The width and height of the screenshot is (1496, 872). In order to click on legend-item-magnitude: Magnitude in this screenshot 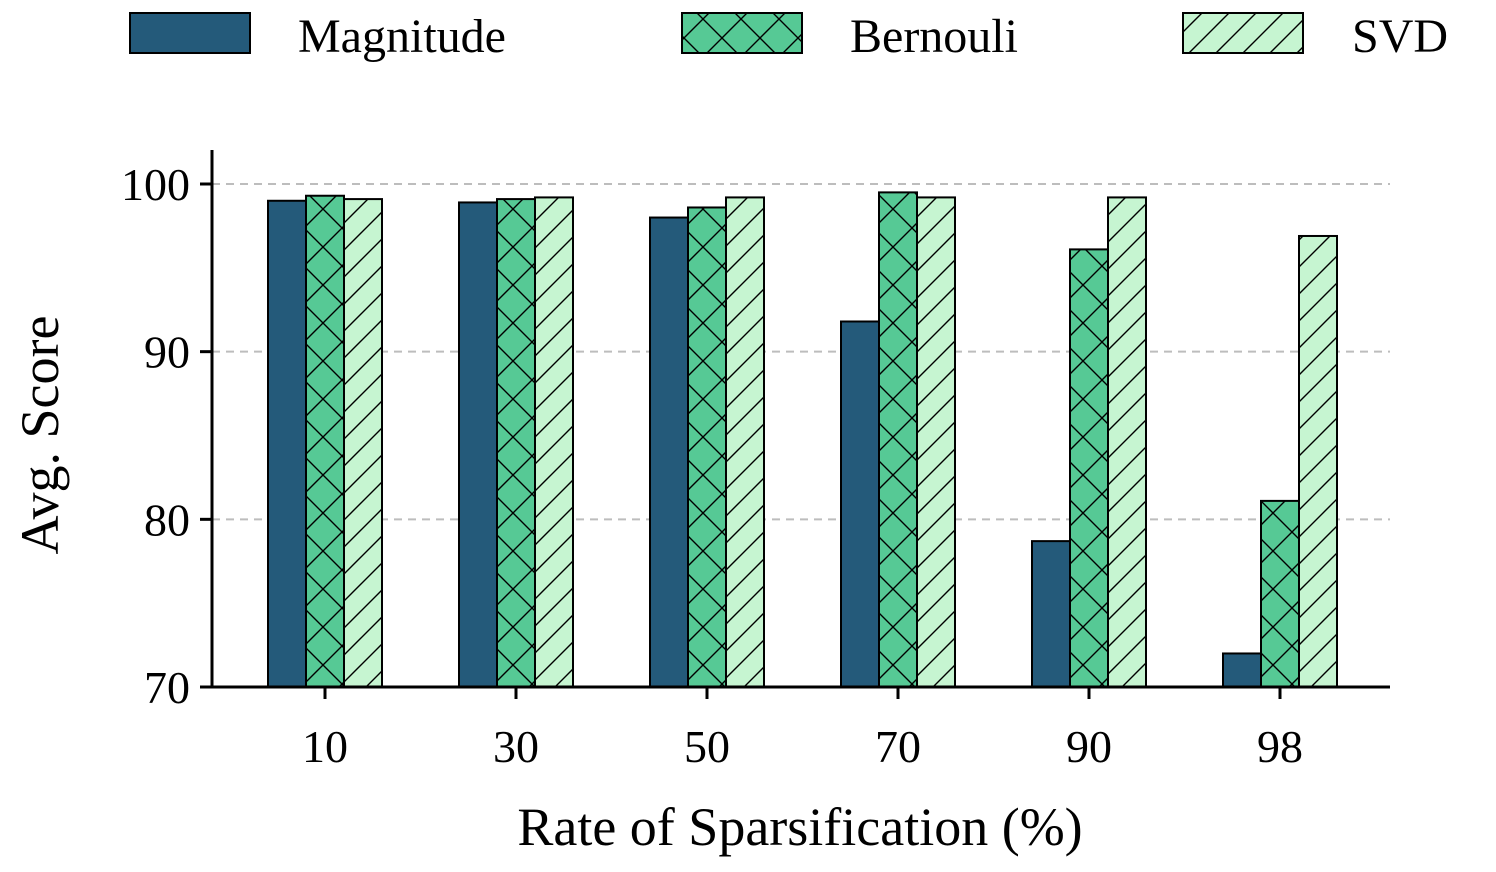, I will do `click(317, 36)`.